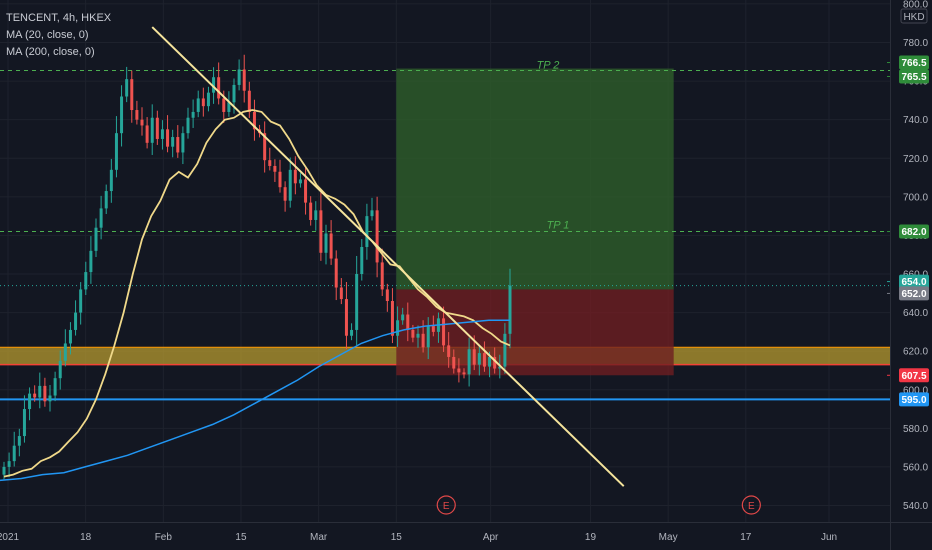 The image size is (932, 550). Describe the element at coordinates (829, 537) in the screenshot. I see `x-tick-label: Jun` at that location.